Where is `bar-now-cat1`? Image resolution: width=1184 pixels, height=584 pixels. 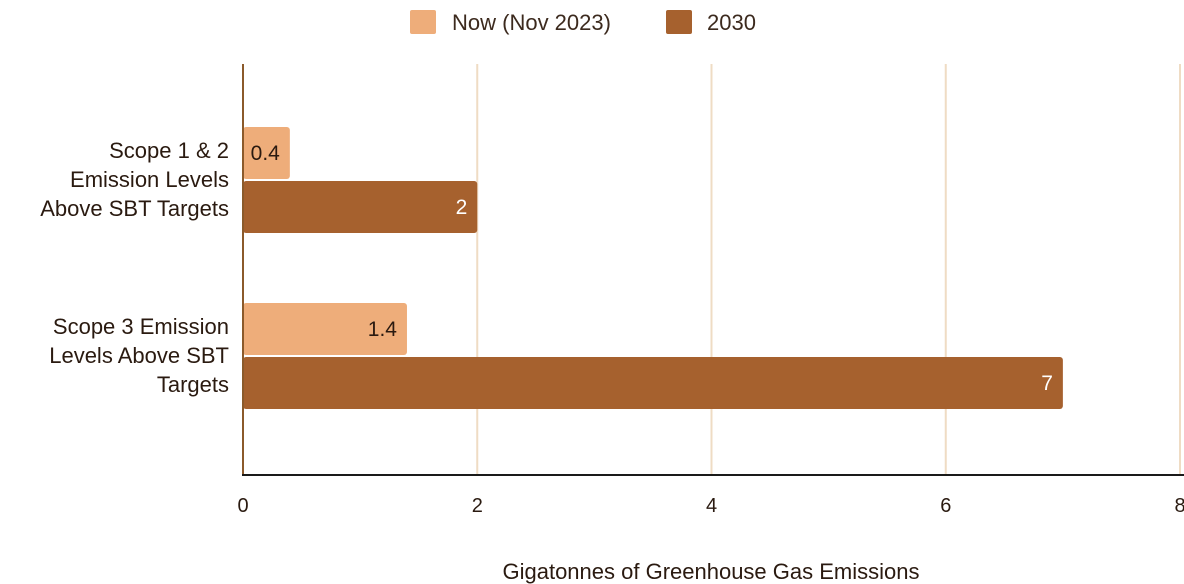
bar-now-cat1 is located at coordinates (266, 153).